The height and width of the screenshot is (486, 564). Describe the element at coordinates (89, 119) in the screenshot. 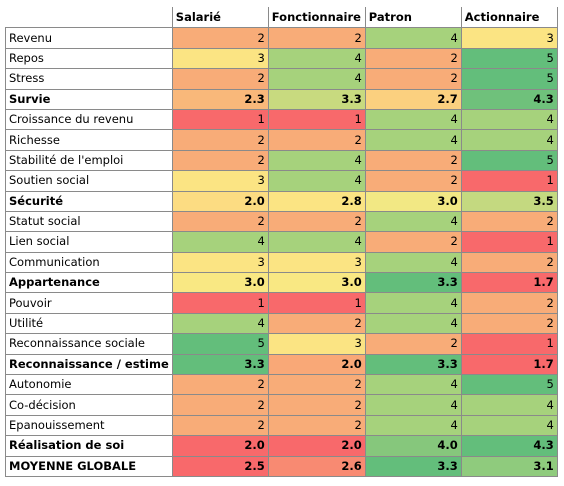

I see `row-label: Croissance du revenu` at that location.